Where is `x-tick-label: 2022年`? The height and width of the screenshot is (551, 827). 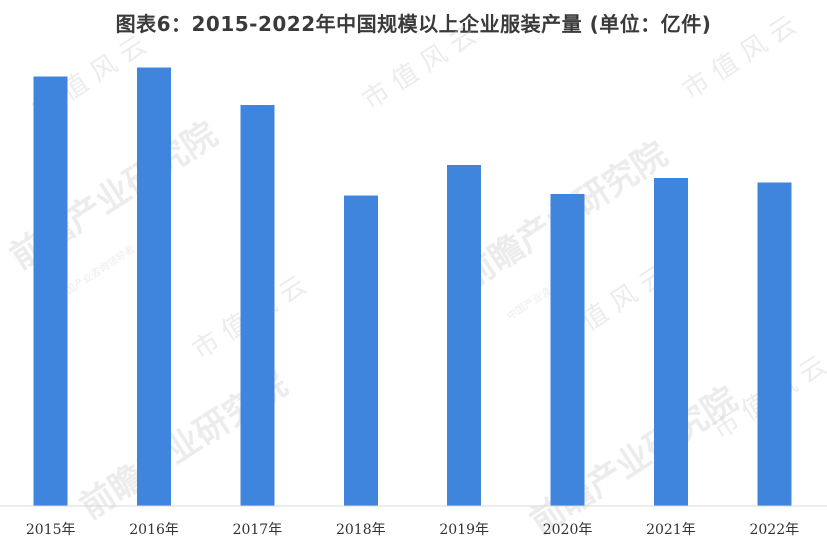 x-tick-label: 2022年 is located at coordinates (774, 530).